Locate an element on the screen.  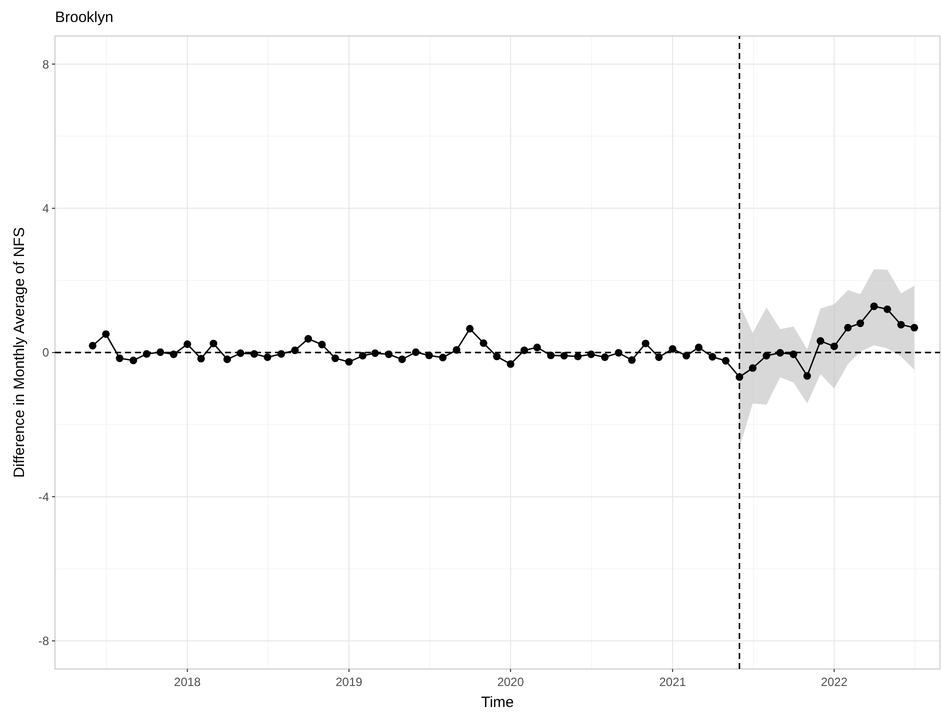
x-tick-label: 2020 is located at coordinates (510, 682).